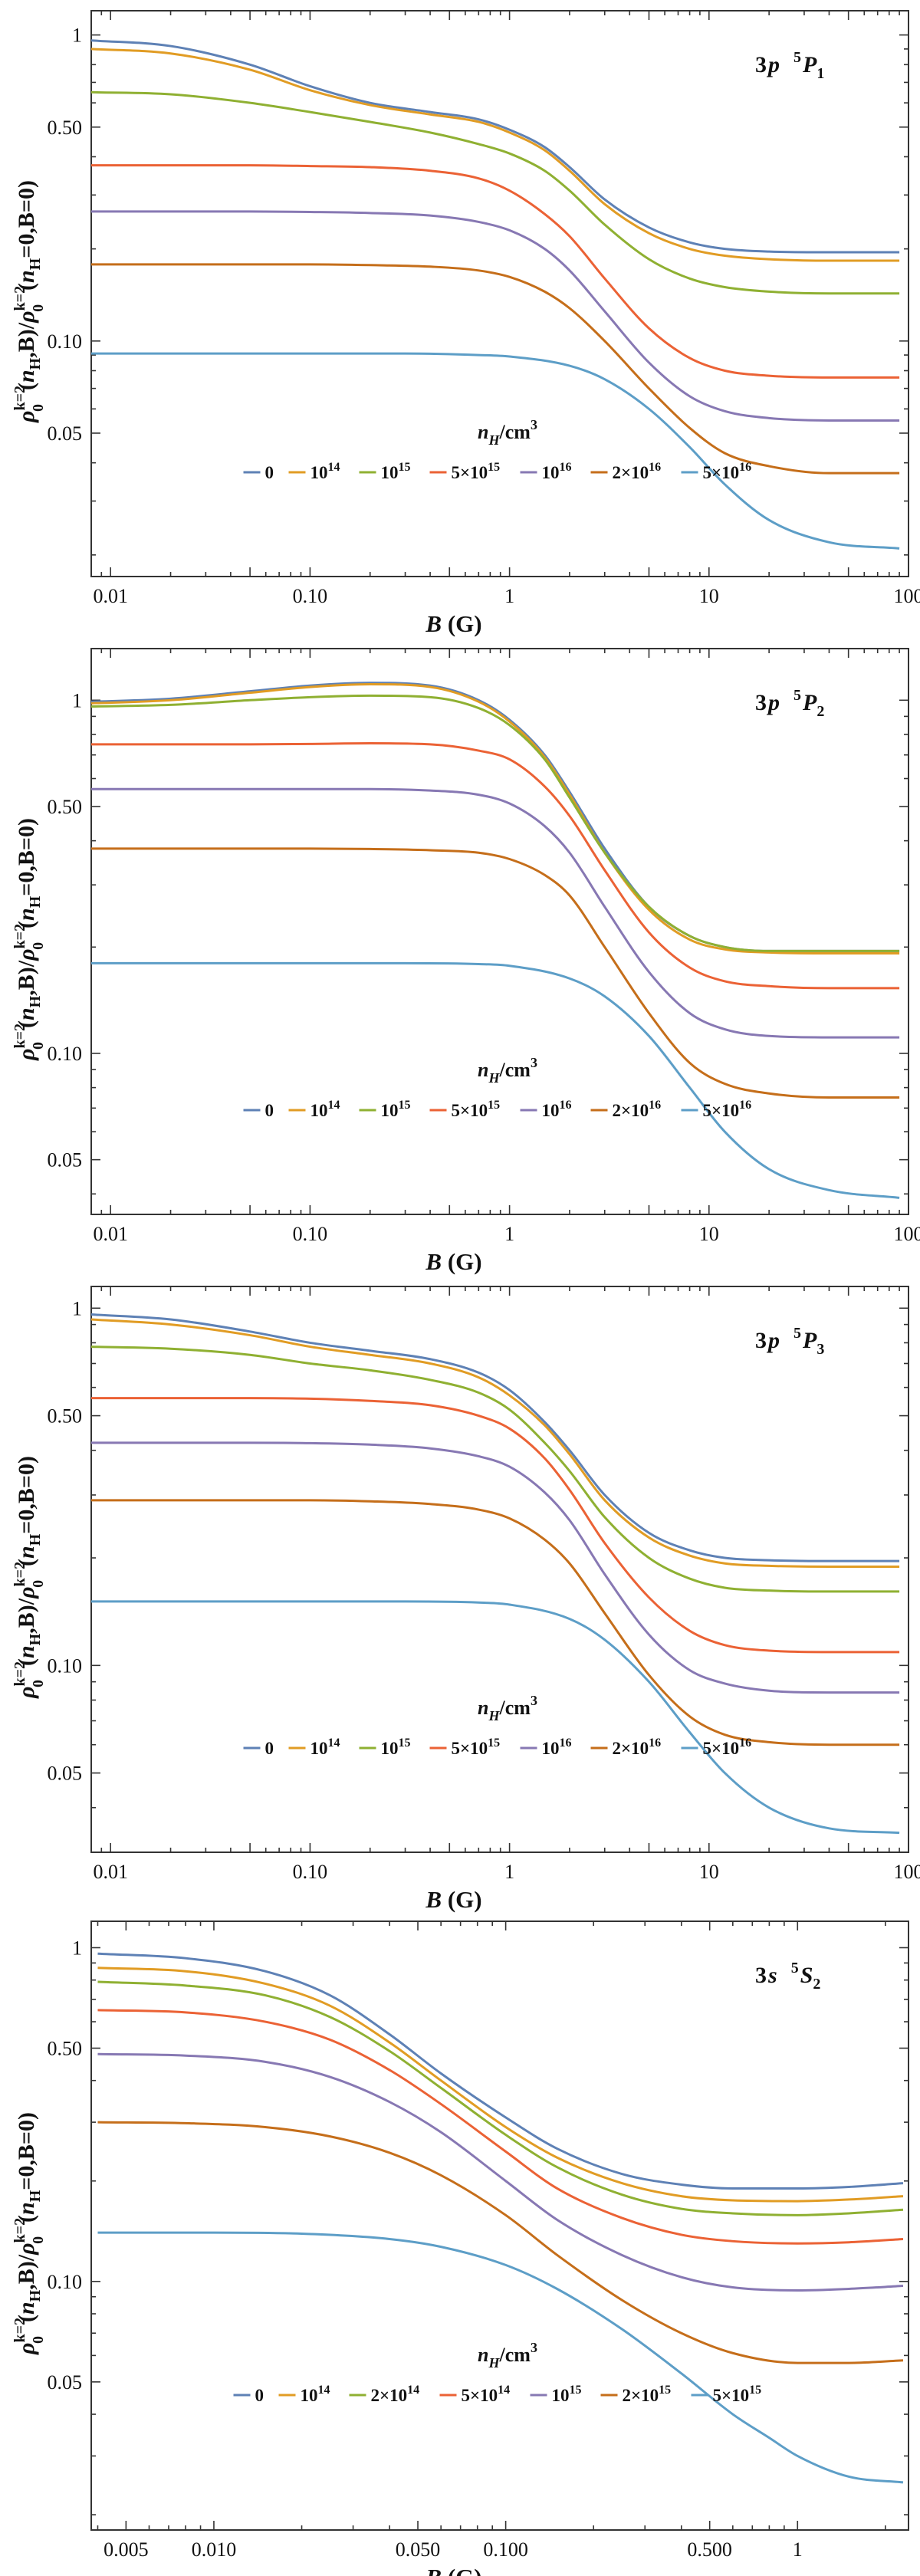 This screenshot has width=920, height=2576. Describe the element at coordinates (709, 2549) in the screenshot. I see `x-tick-label: 0.500` at that location.